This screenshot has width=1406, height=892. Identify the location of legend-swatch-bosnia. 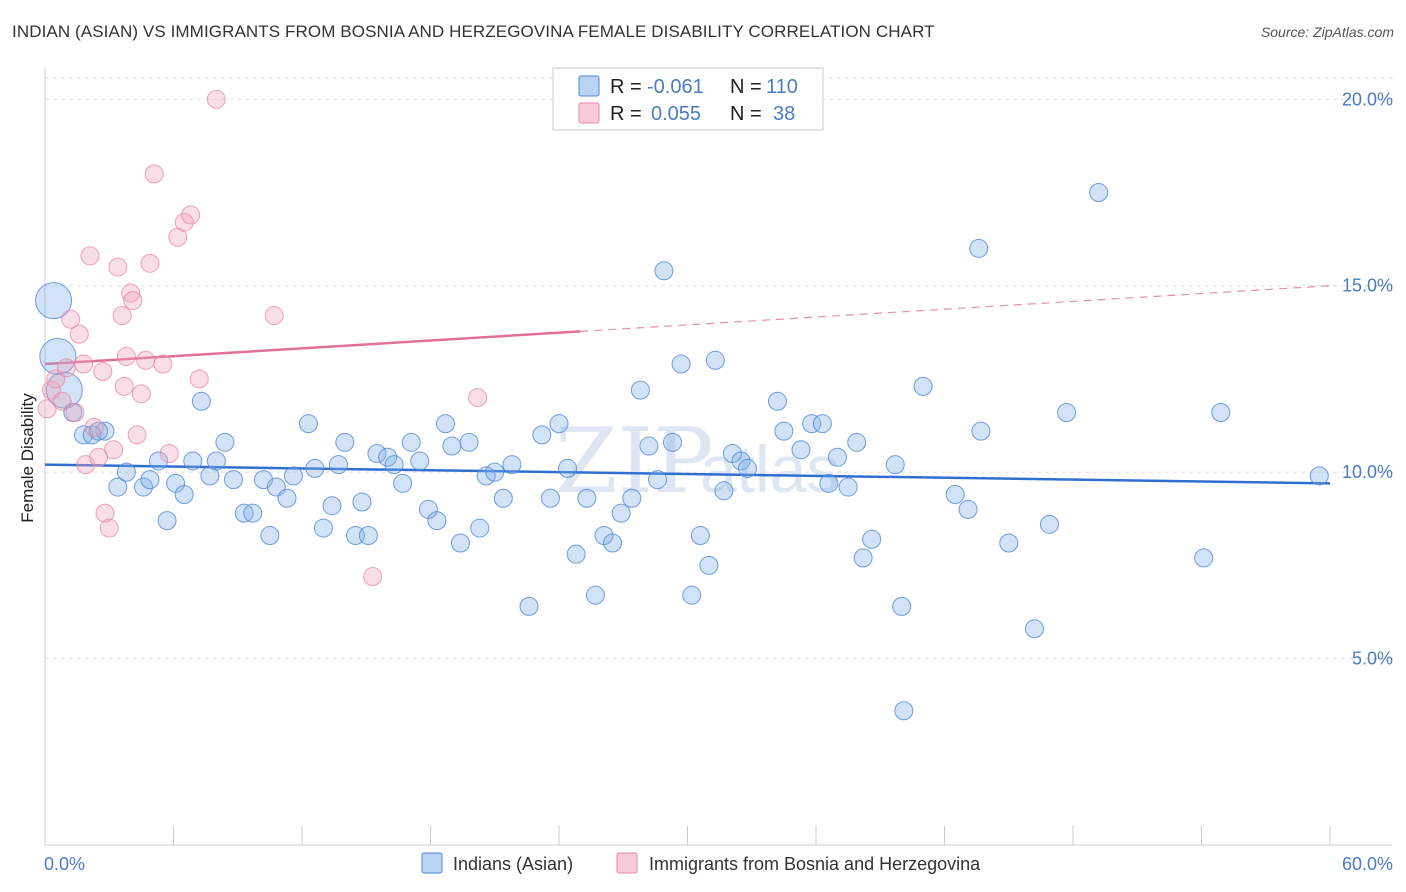
(589, 113).